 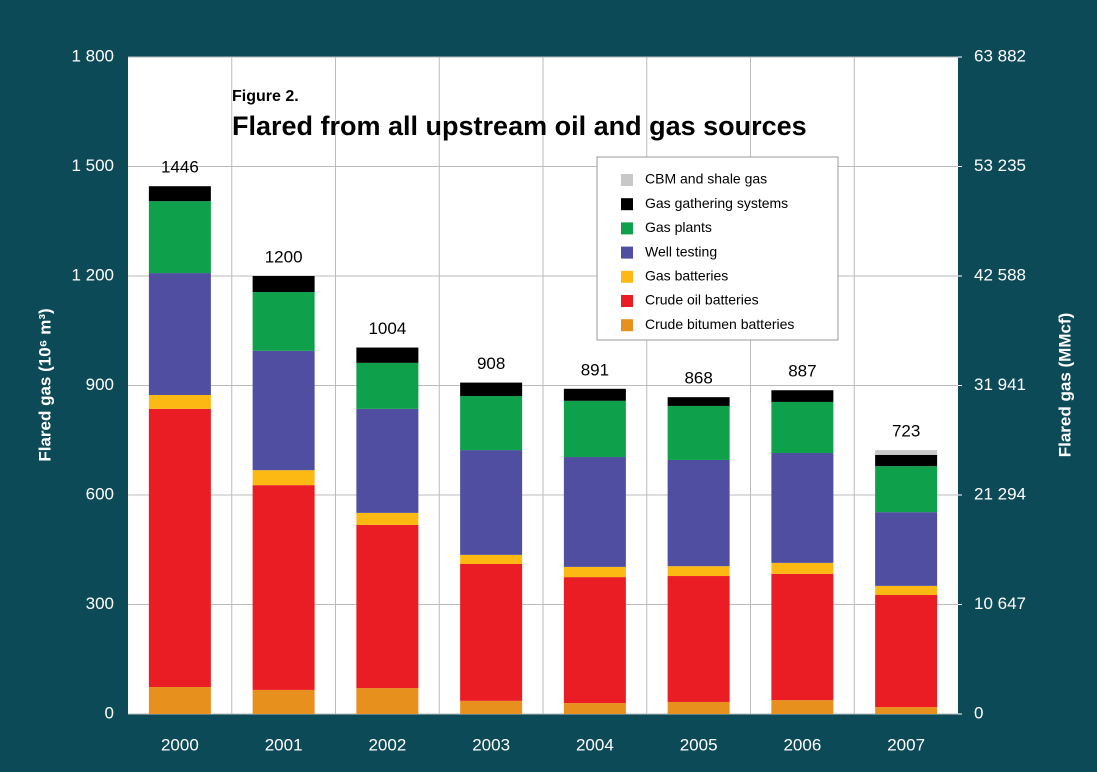 What do you see at coordinates (109, 712) in the screenshot?
I see `y-tick-label: 0` at bounding box center [109, 712].